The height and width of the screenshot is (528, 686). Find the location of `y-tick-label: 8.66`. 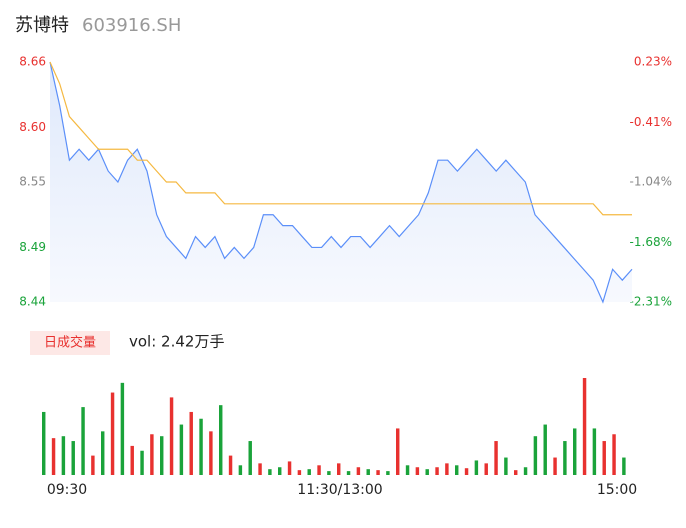

y-tick-label: 8.66 is located at coordinates (32, 62).